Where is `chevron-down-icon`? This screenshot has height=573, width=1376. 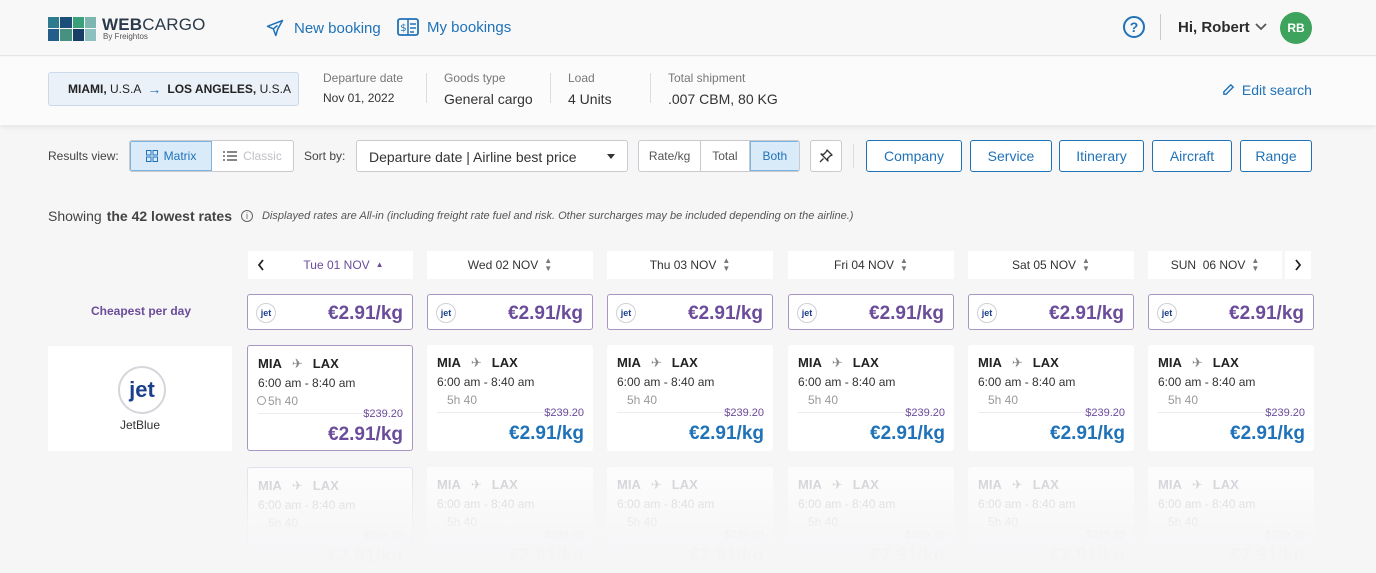 chevron-down-icon is located at coordinates (1261, 27).